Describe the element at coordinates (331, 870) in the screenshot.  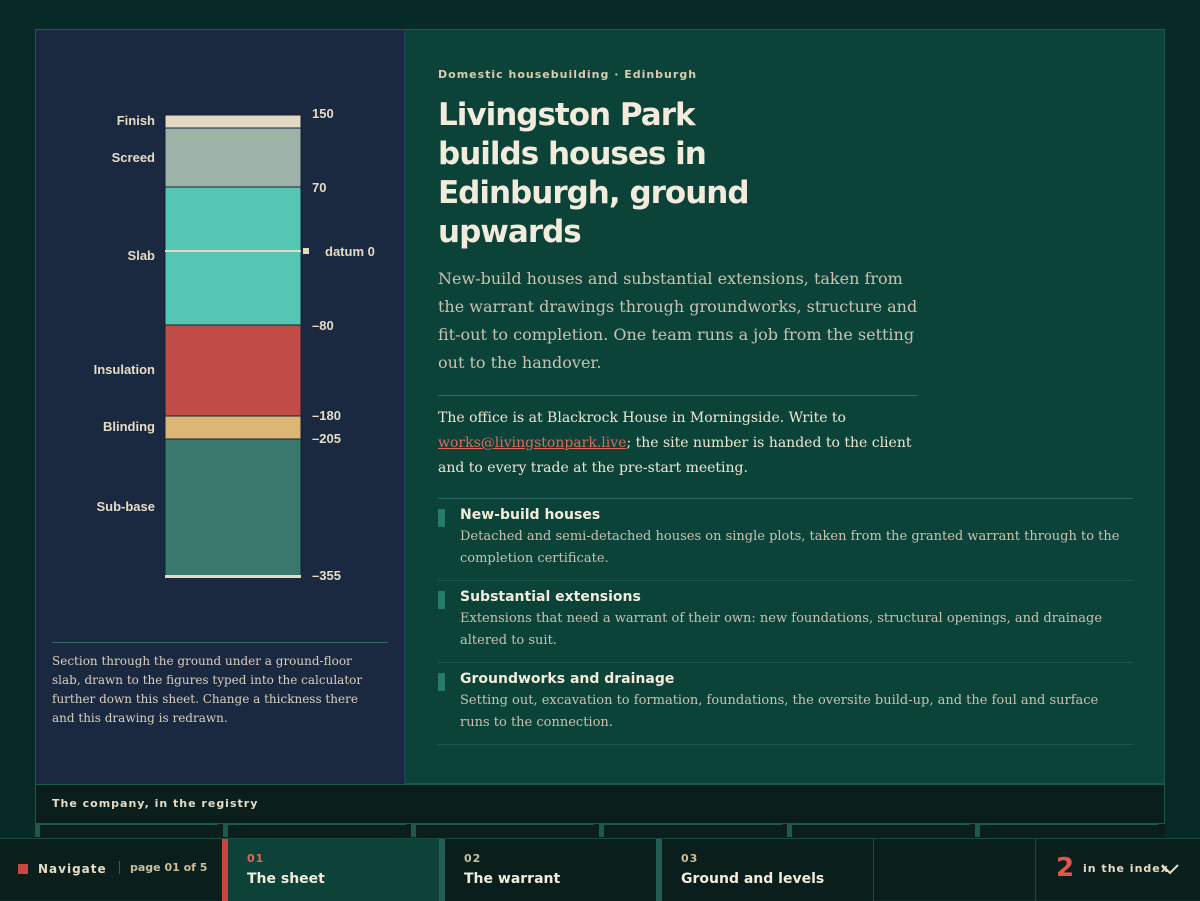
I see `tab-the-sheet: 01 The sheet` at that location.